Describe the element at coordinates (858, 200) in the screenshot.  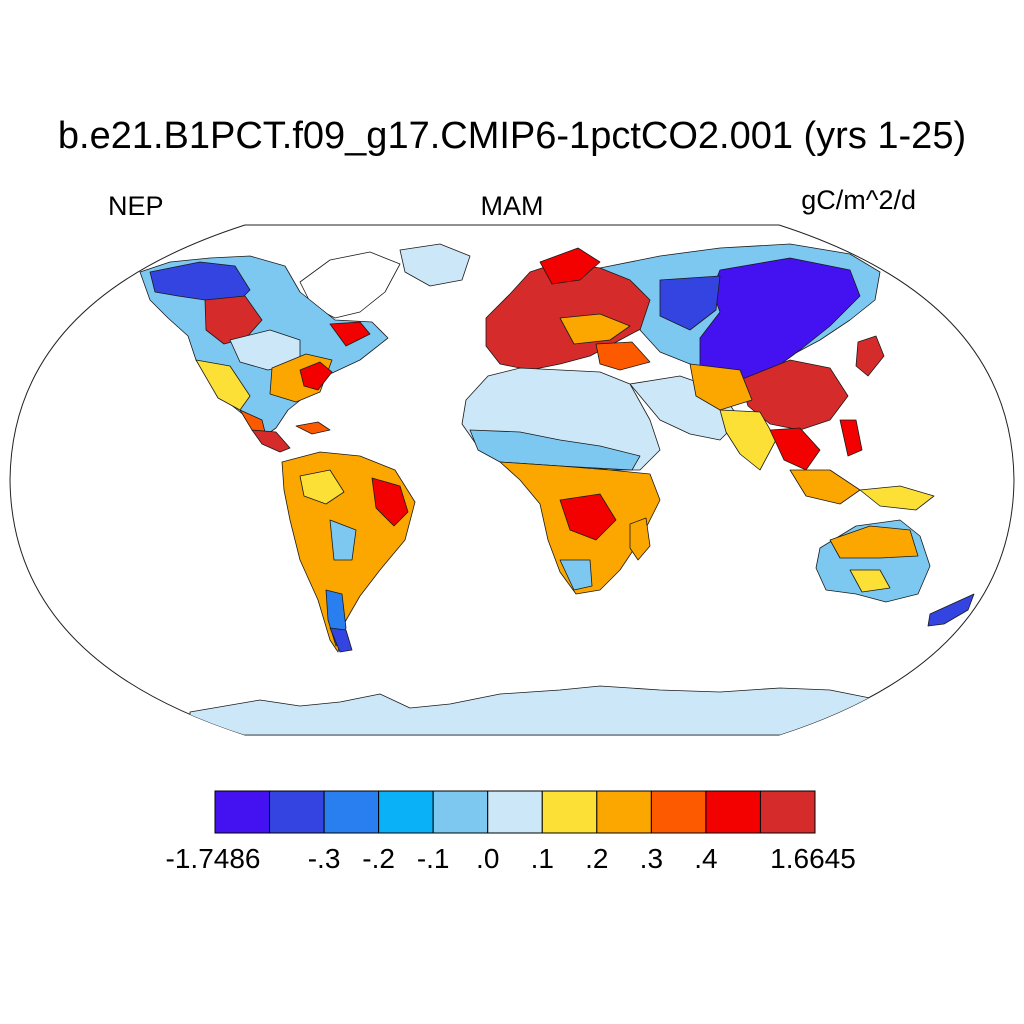
I see `units-label: gC/m^2/d` at that location.